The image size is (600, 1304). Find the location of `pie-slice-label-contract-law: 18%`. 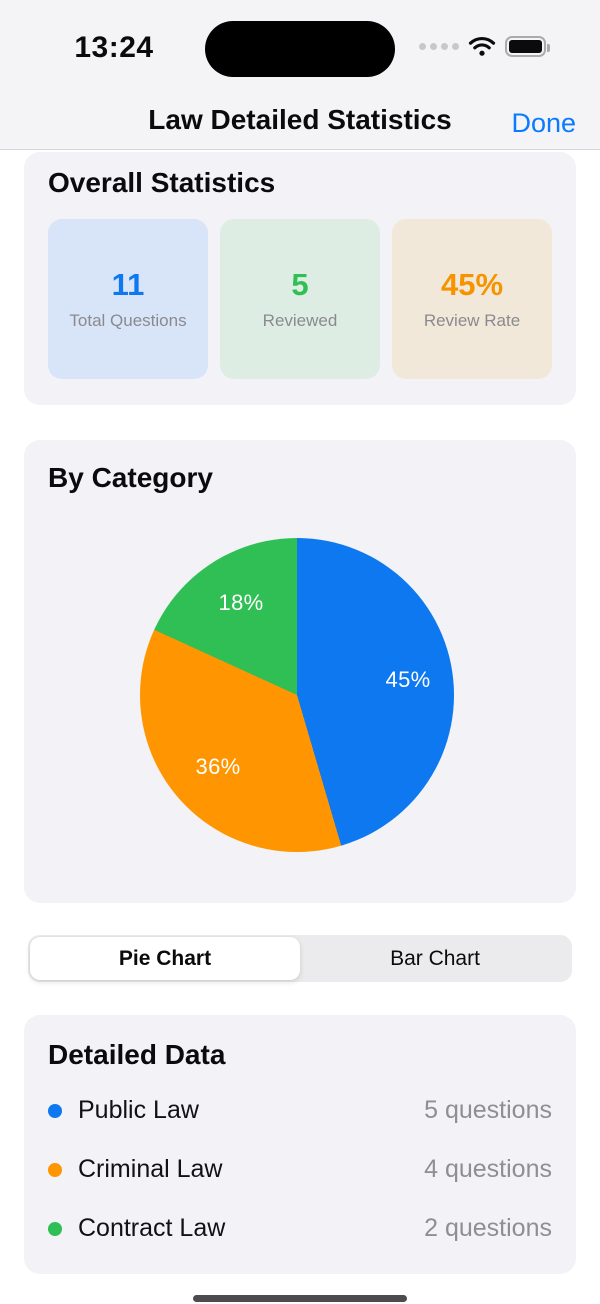

pie-slice-label-contract-law: 18% is located at coordinates (241, 602).